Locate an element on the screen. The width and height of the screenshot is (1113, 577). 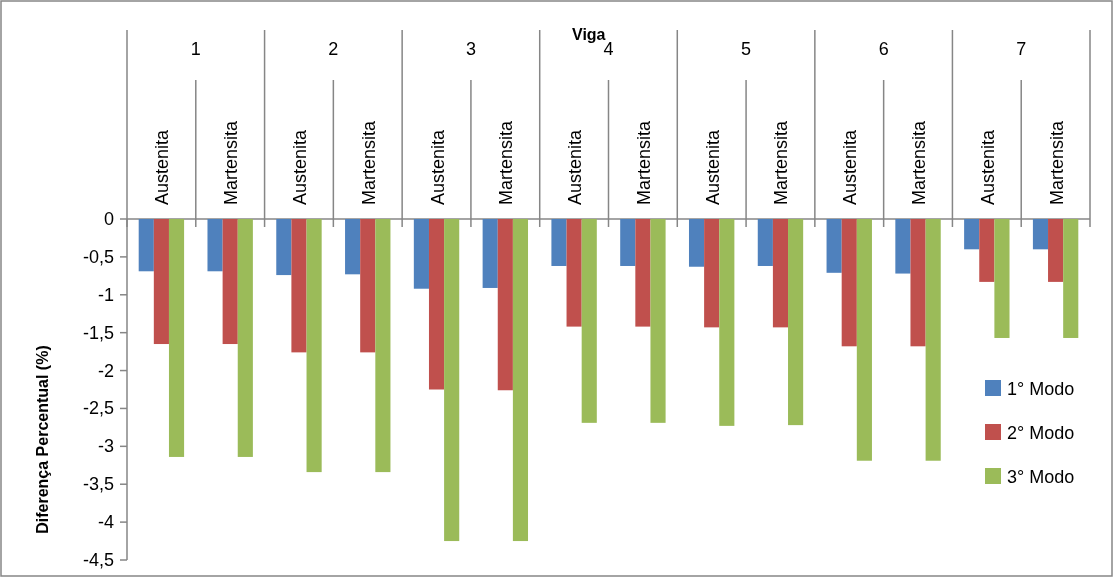
legend-label: 2° Modo is located at coordinates (1041, 433).